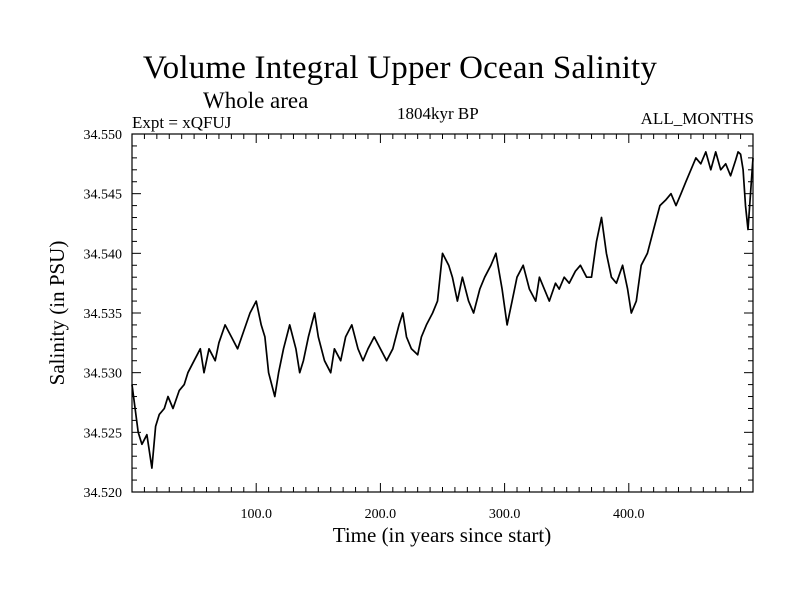 The height and width of the screenshot is (600, 800). I want to click on y-tick-label: 34.535, so click(103, 314).